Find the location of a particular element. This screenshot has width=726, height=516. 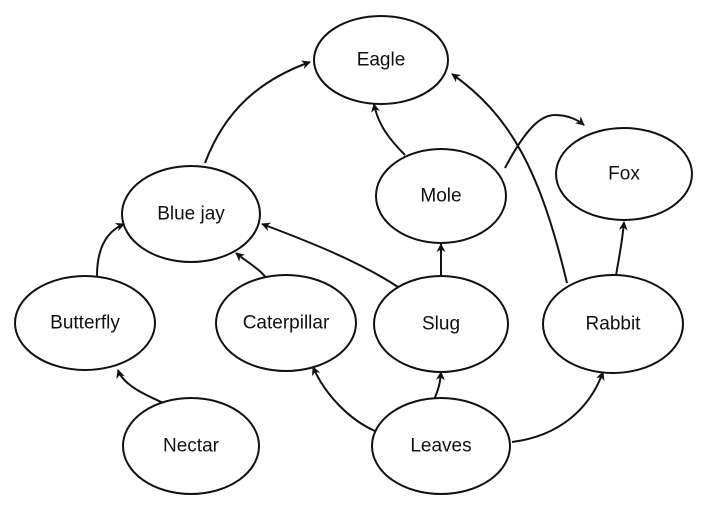

node-rabbit: Rabbit is located at coordinates (613, 324).